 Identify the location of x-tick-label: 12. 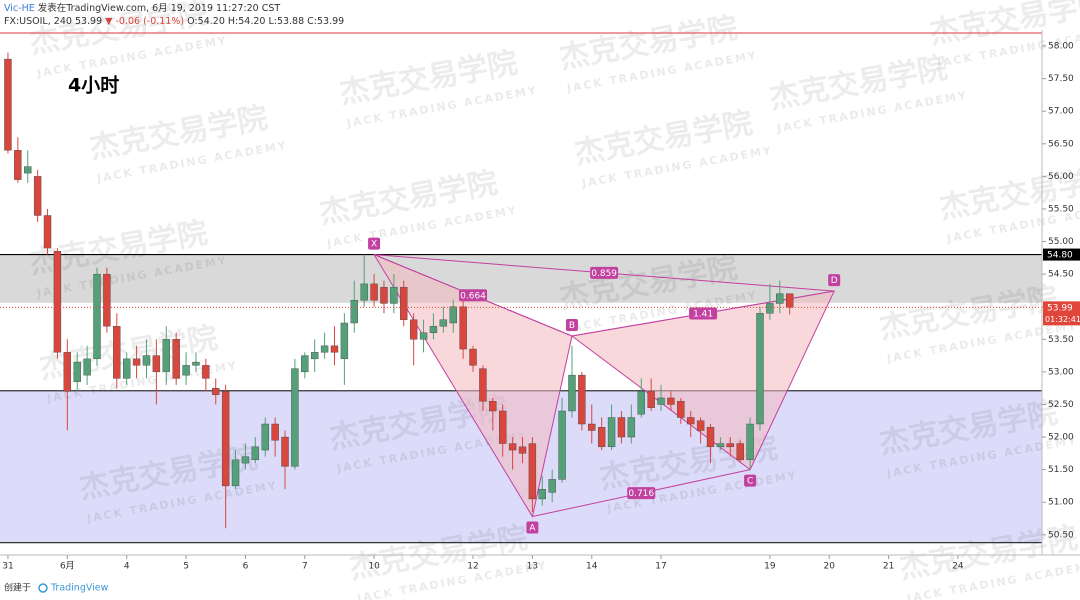
(472, 567).